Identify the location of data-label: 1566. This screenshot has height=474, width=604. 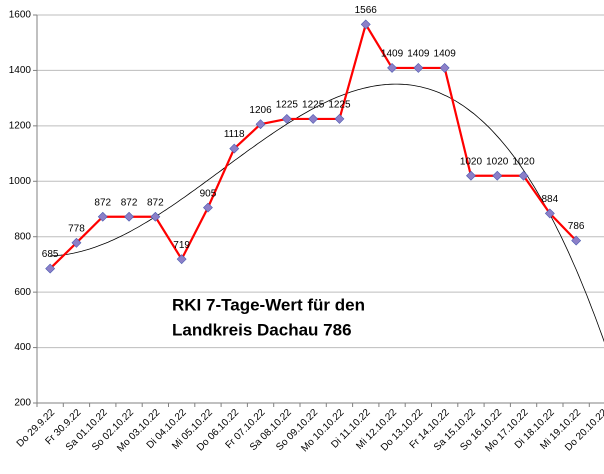
(366, 10).